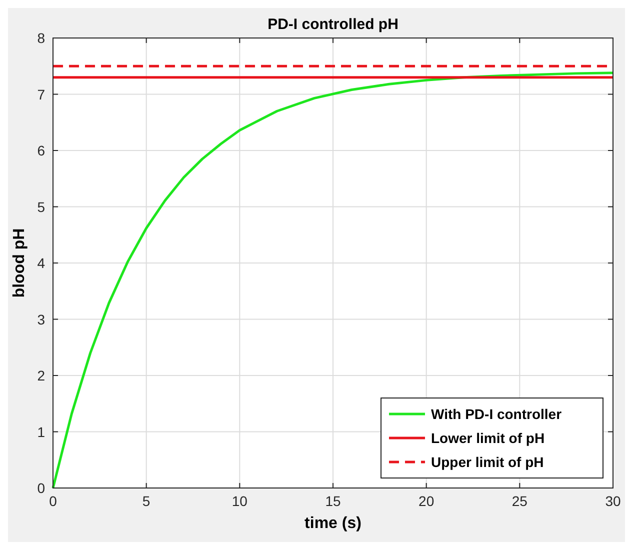  What do you see at coordinates (426, 501) in the screenshot?
I see `x-tick-label: 20` at bounding box center [426, 501].